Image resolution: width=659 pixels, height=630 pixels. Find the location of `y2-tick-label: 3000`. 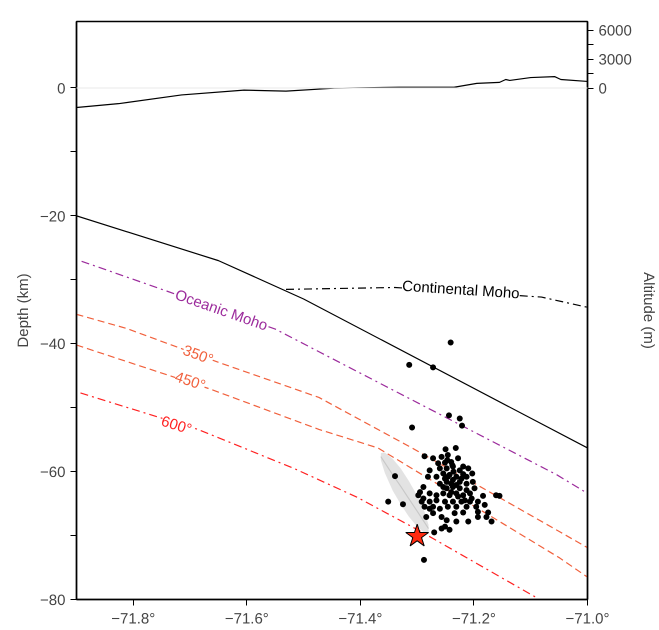

y2-tick-label: 3000 is located at coordinates (615, 60).